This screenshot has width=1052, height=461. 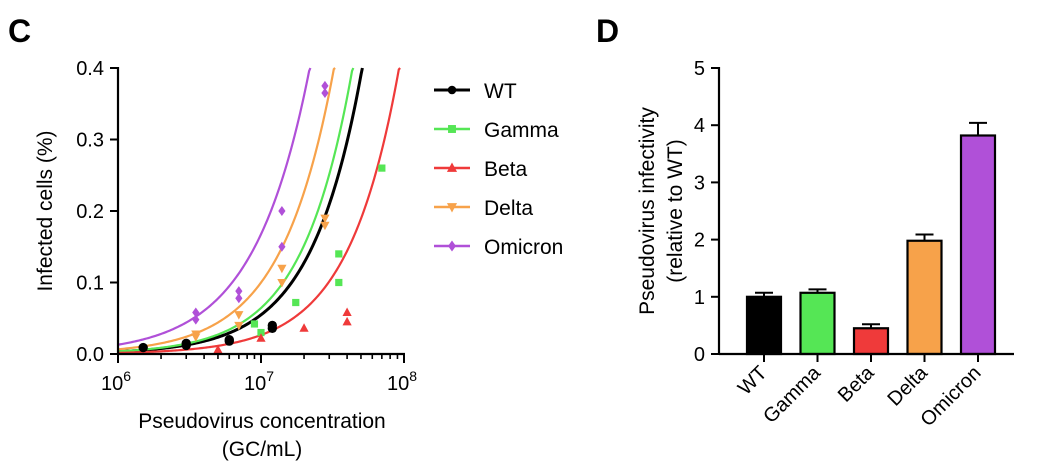 I want to click on legend: WT Gamma Beta Delta Omicron, so click(x=498, y=169).